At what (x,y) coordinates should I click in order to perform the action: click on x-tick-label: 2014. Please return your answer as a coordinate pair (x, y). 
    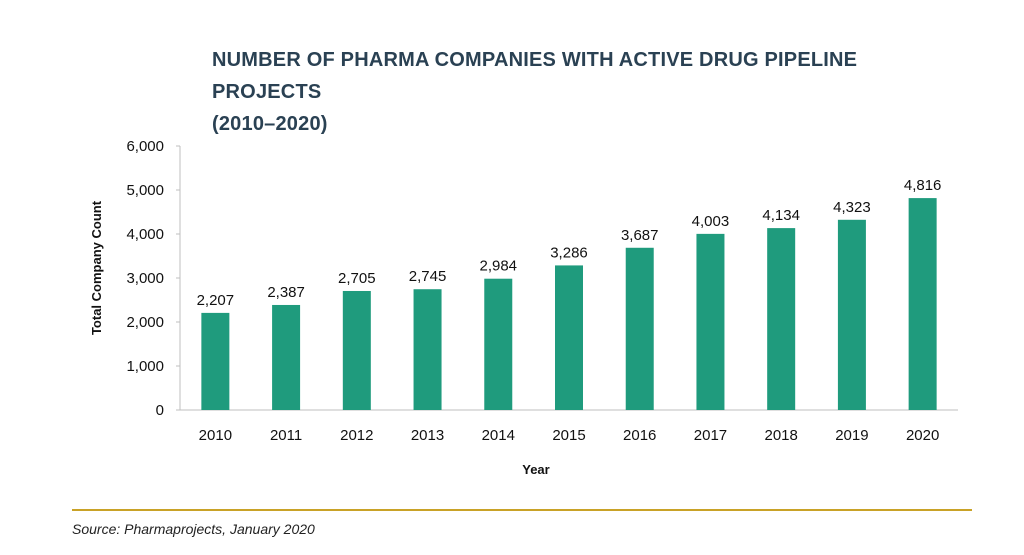
    Looking at the image, I should click on (498, 435).